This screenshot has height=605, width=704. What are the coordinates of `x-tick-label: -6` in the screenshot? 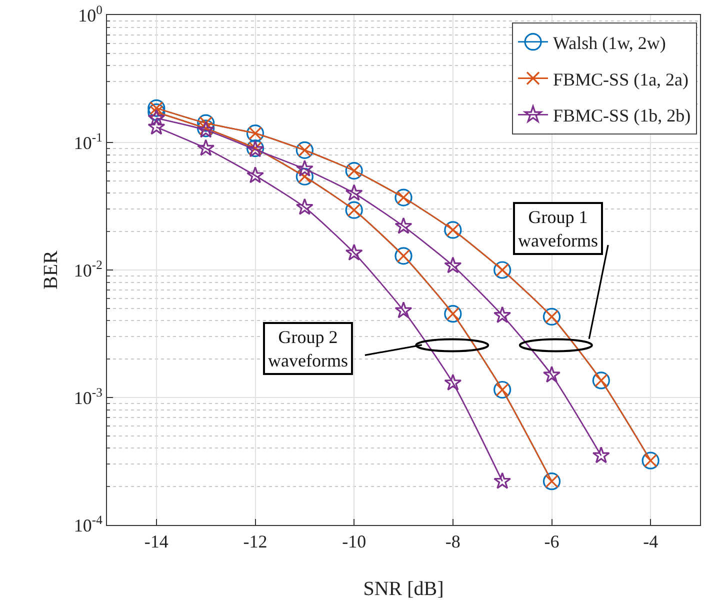 It's located at (552, 542).